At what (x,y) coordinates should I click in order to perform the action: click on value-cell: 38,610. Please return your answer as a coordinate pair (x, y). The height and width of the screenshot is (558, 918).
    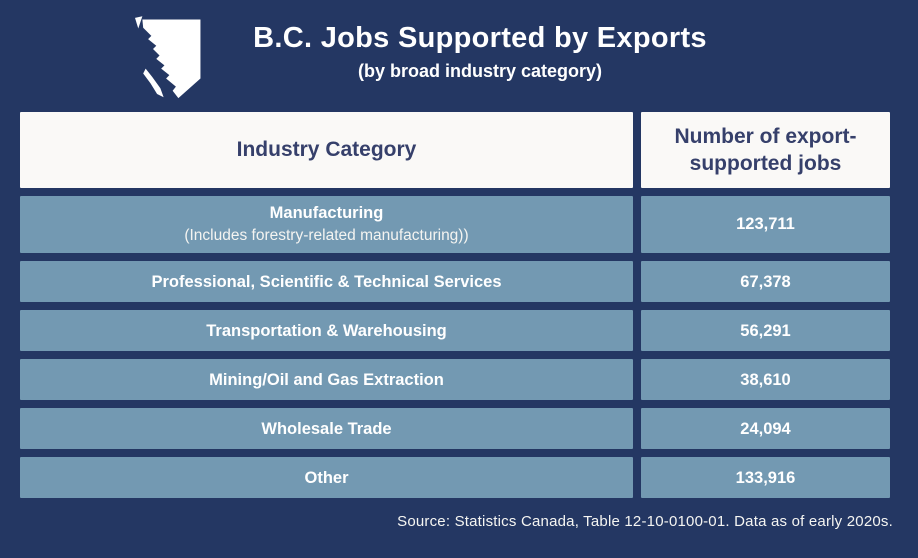
    Looking at the image, I should click on (765, 380).